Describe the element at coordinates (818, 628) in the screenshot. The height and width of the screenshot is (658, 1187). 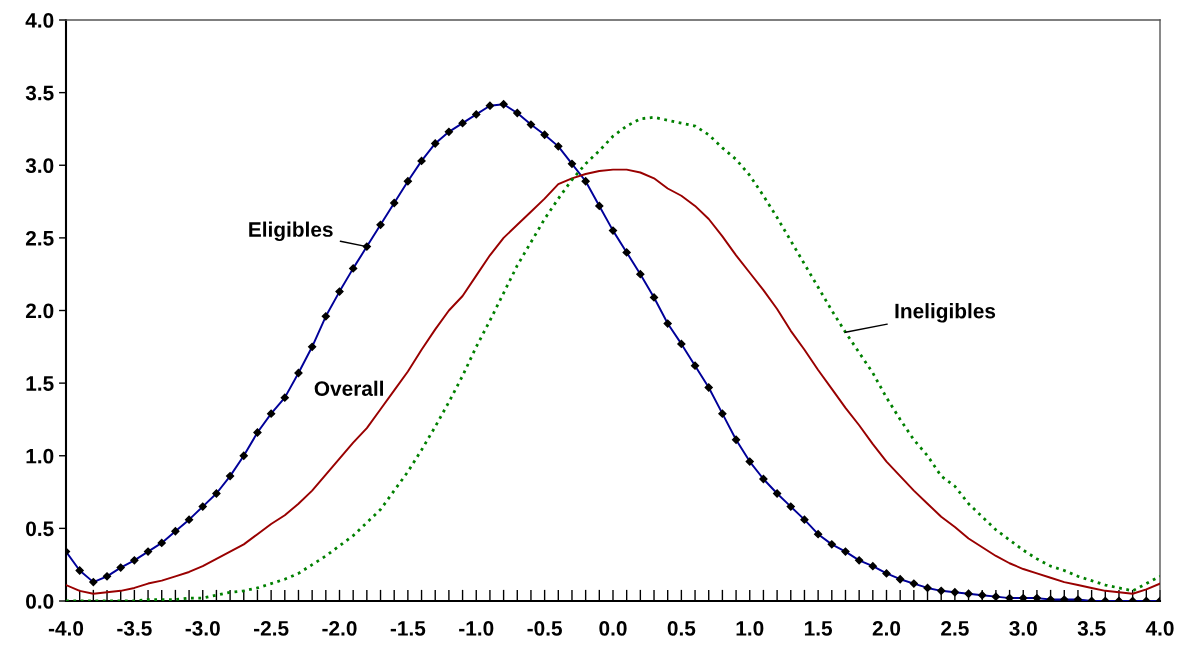
I see `x-tick-label: 1.5` at that location.